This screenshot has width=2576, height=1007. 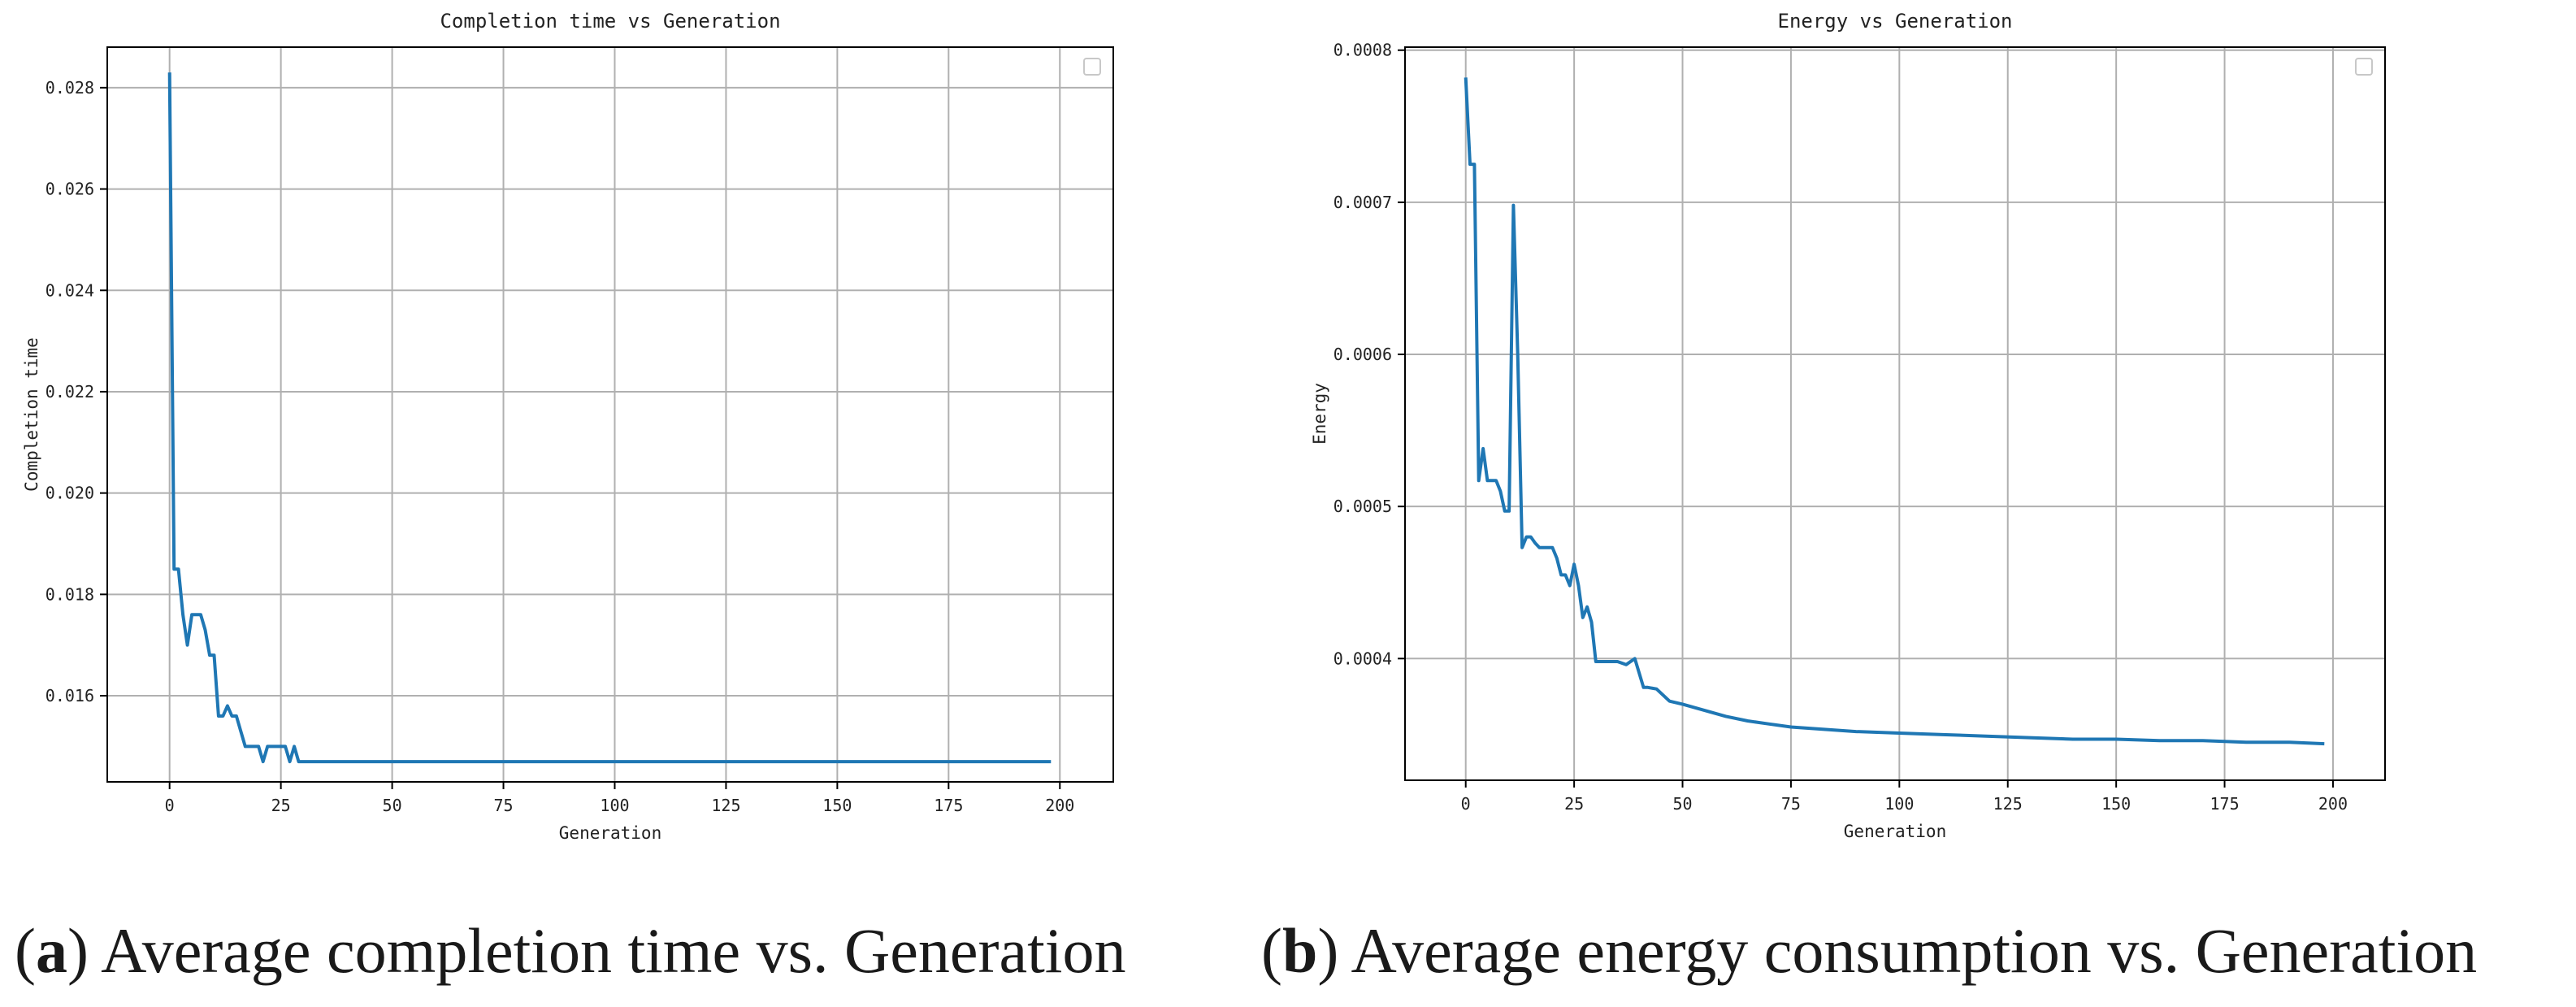 I want to click on y-tick-label: 0.024, so click(x=70, y=290).